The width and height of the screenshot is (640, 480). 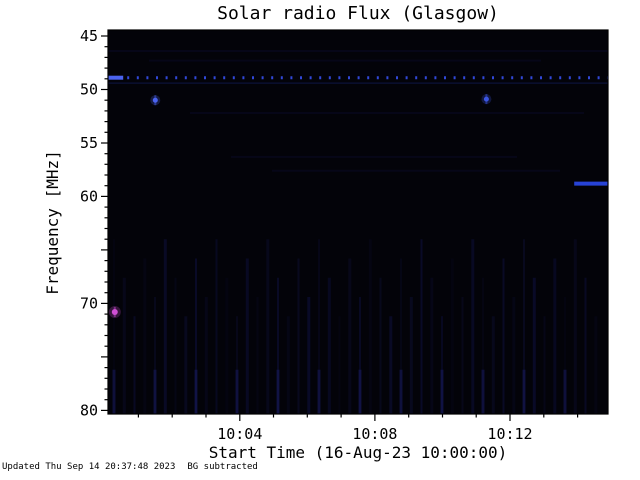 I want to click on y-tick-label: 55, so click(x=89, y=143).